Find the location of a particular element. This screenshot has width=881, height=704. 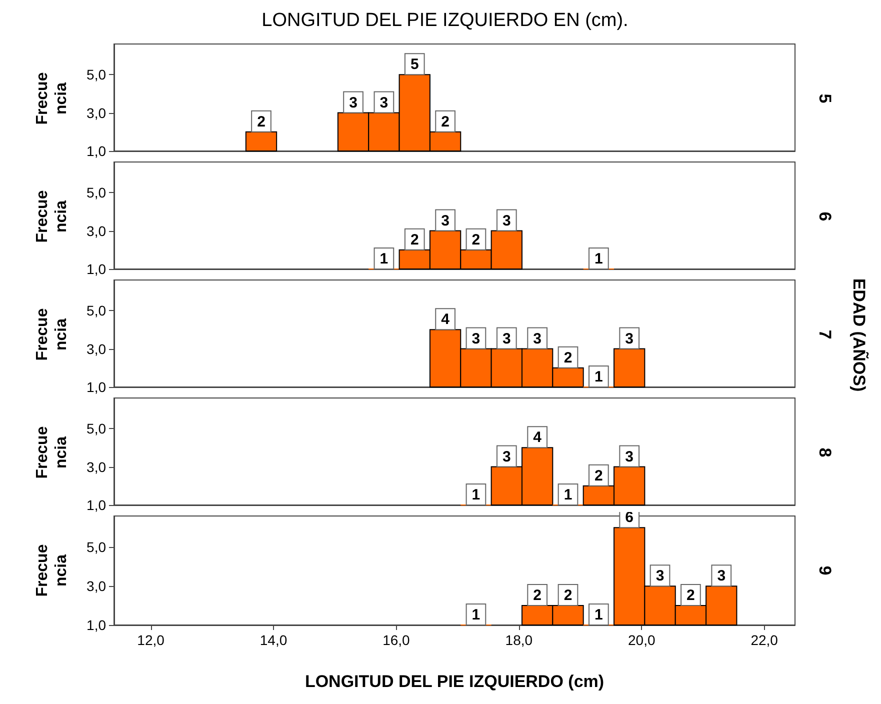

x-tick-label: 12,0 is located at coordinates (151, 640).